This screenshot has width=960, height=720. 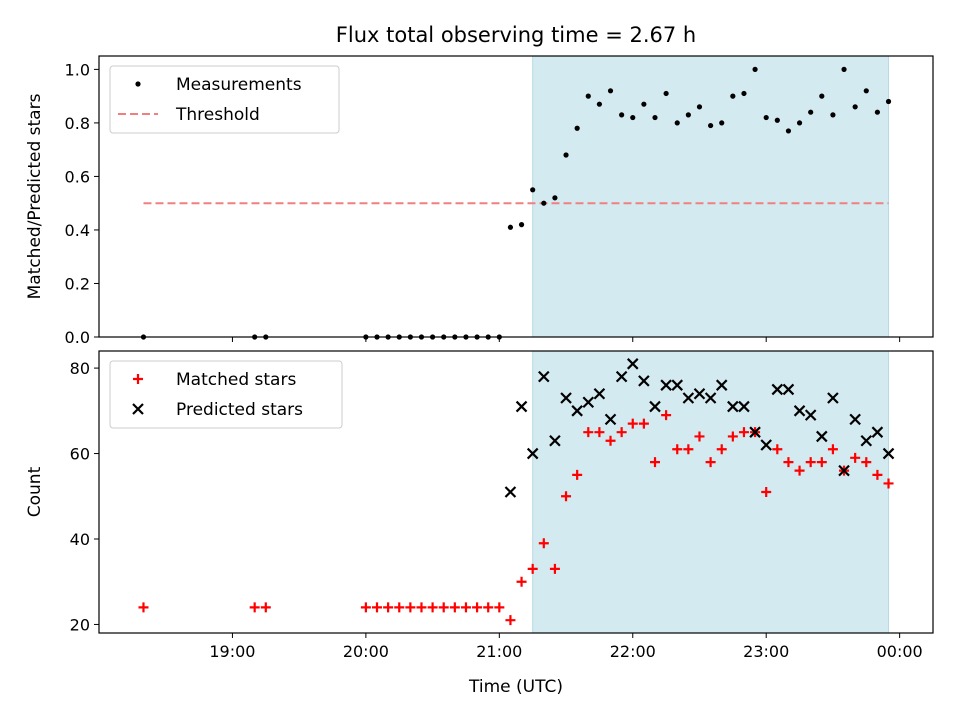 What do you see at coordinates (711, 196) in the screenshot?
I see `shaded-span` at bounding box center [711, 196].